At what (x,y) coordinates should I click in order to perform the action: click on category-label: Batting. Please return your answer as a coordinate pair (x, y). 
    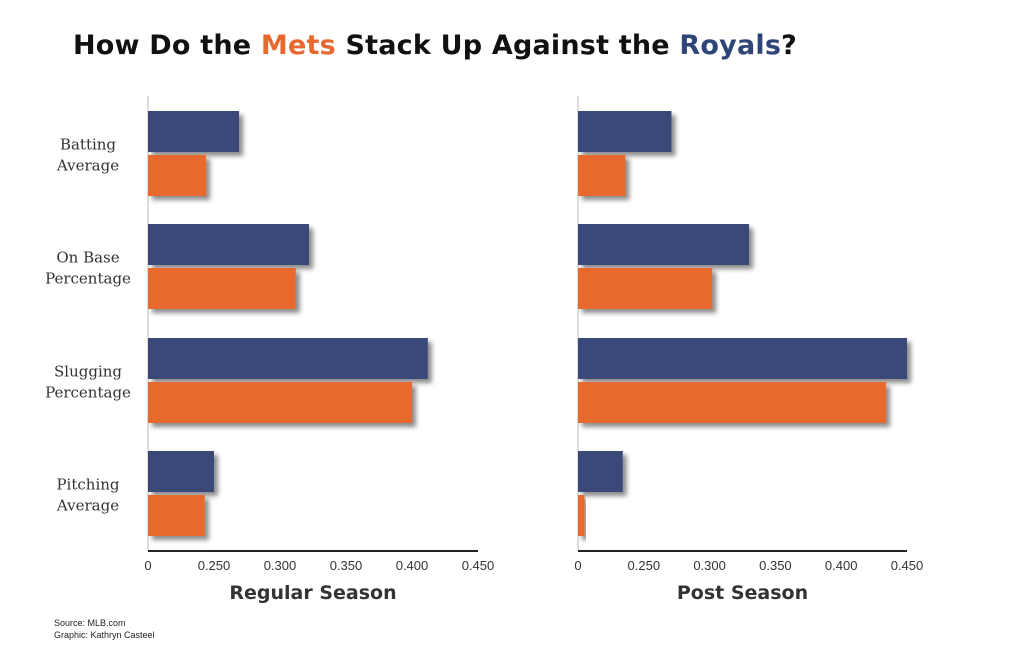
    Looking at the image, I should click on (88, 145).